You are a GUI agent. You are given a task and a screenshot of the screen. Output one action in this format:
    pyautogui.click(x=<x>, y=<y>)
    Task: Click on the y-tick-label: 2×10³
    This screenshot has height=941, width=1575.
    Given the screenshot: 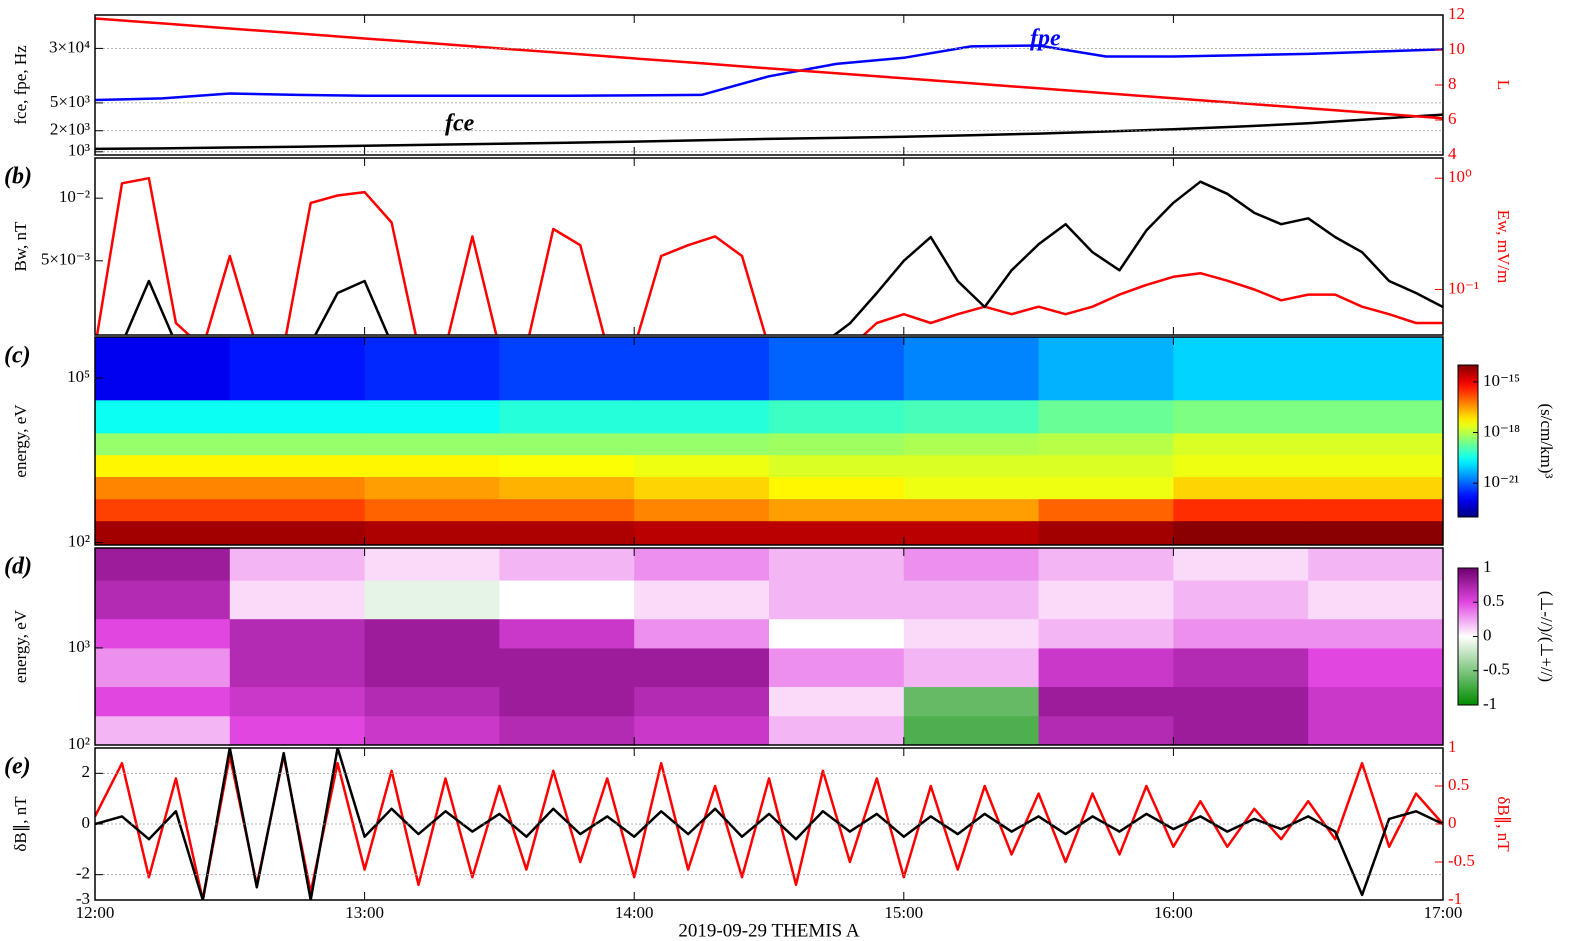 What is the action you would take?
    pyautogui.click(x=70, y=129)
    